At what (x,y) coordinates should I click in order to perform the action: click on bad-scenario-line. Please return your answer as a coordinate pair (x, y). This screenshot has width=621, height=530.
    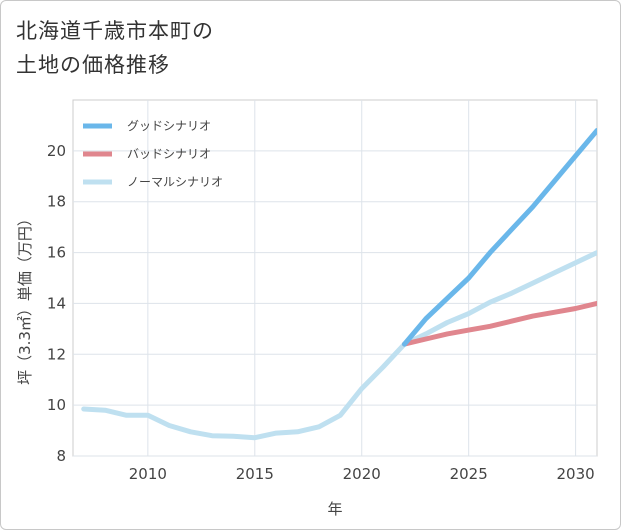
    Looking at the image, I should click on (499, 323).